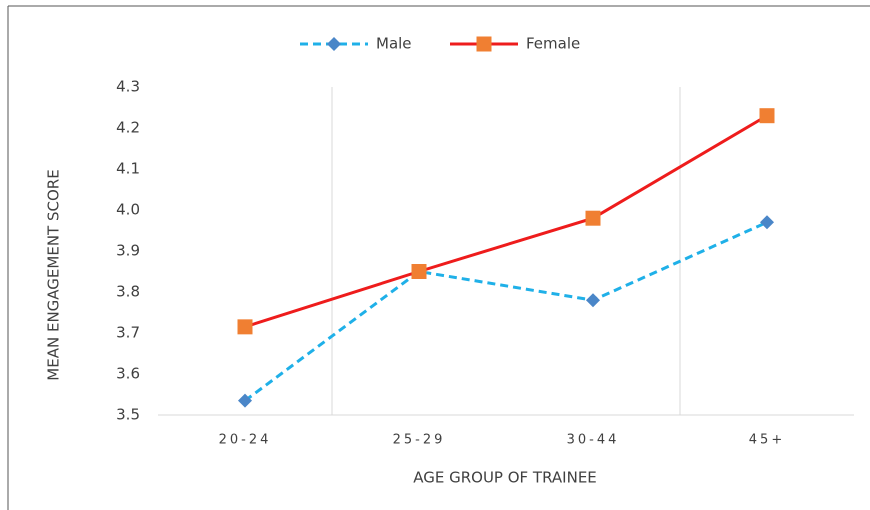 This screenshot has height=510, width=870. What do you see at coordinates (128, 251) in the screenshot?
I see `y-tick-label: 3.9` at bounding box center [128, 251].